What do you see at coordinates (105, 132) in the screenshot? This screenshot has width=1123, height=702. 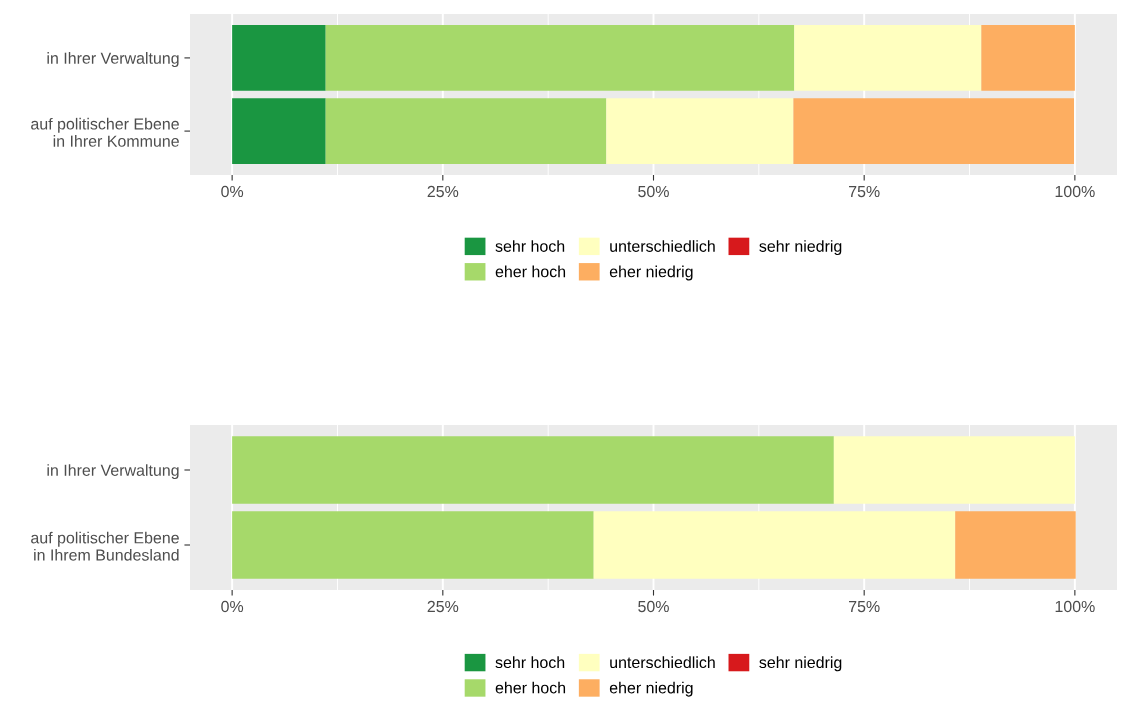 I see `y-tick-label: auf politischer Ebene in Ihrer Kommune` at bounding box center [105, 132].